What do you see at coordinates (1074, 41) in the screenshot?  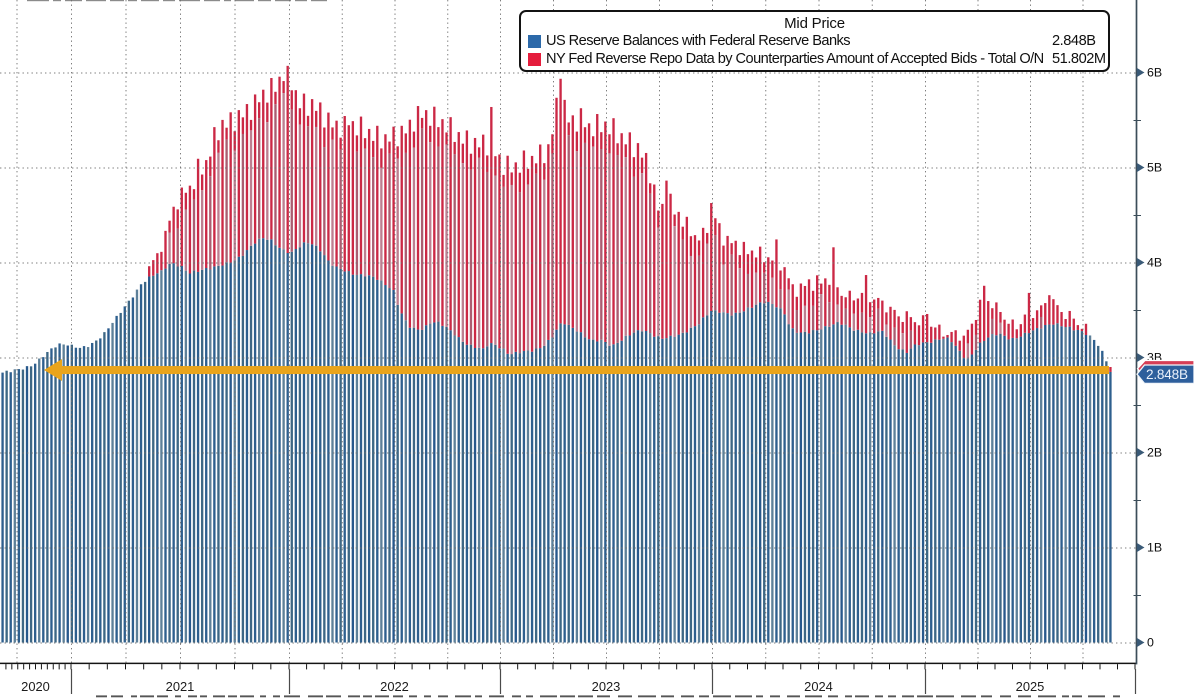 I see `legend-value-reserve-balances: 2.848B` at bounding box center [1074, 41].